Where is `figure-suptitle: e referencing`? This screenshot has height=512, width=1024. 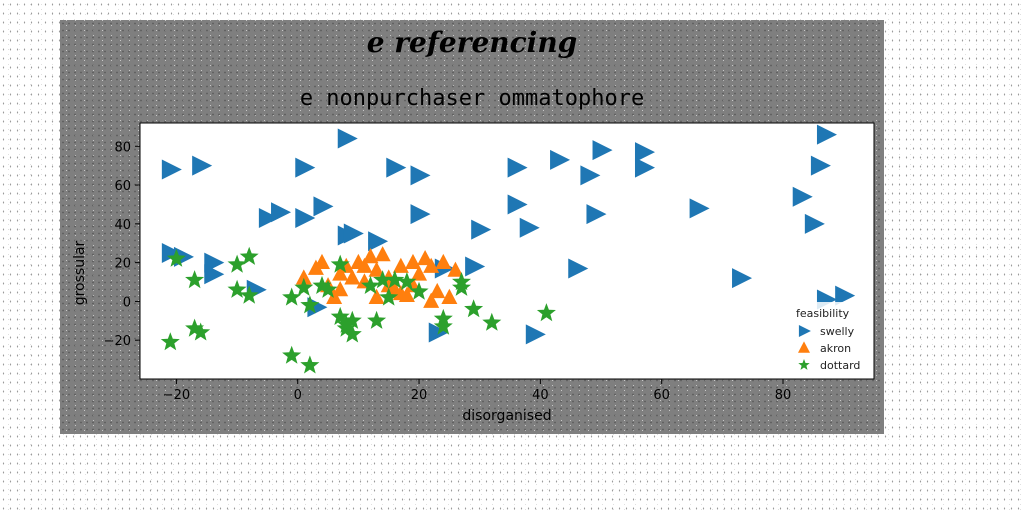 figure-suptitle: e referencing is located at coordinates (472, 42).